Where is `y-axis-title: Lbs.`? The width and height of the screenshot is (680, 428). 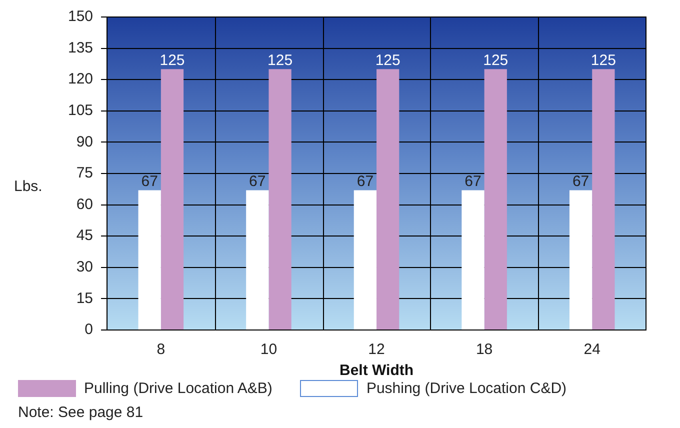
y-axis-title: Lbs. is located at coordinates (28, 186).